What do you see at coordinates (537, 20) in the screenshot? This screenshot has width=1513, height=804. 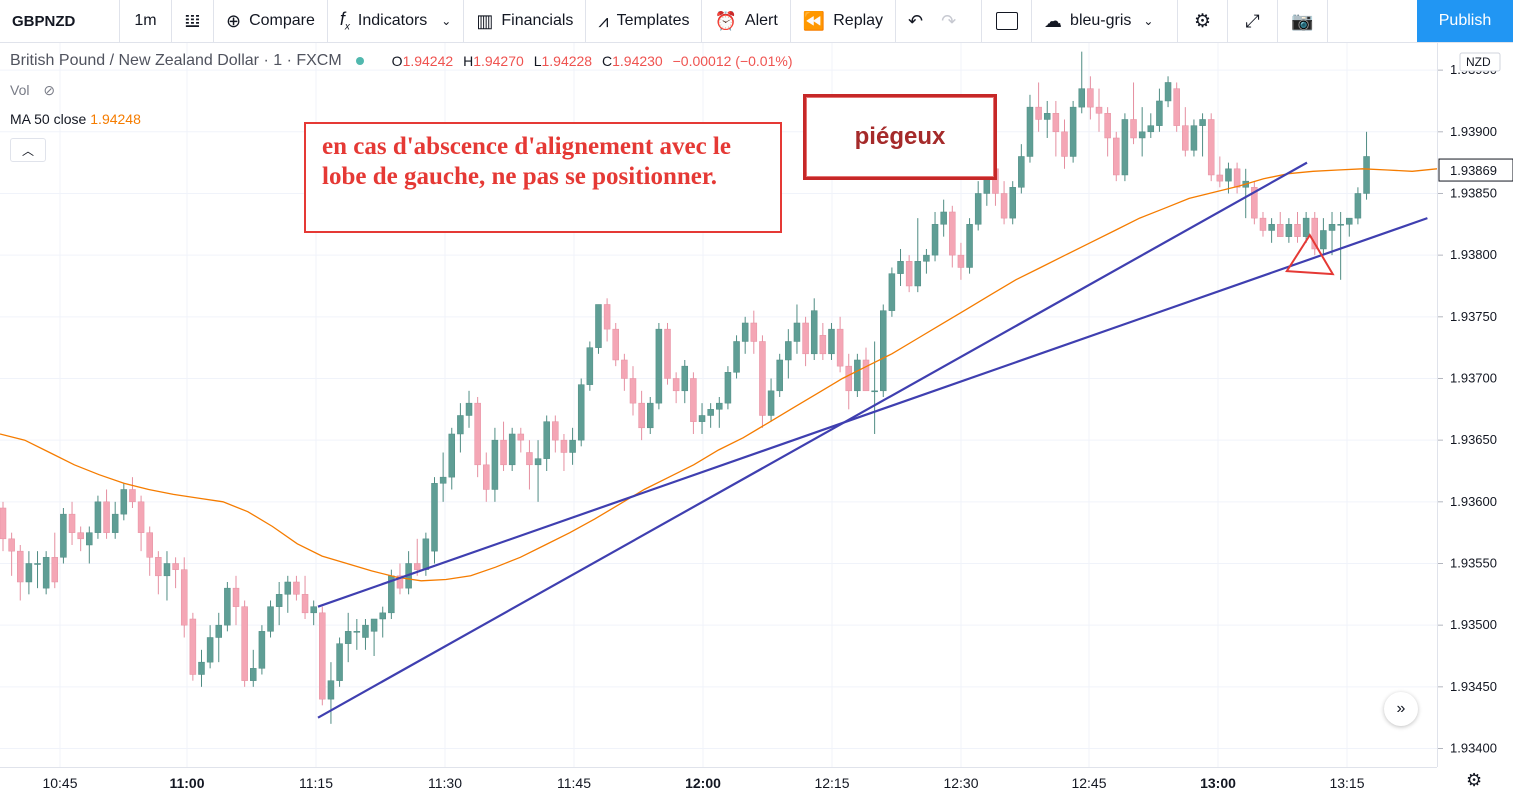 I see `financials-label: Financials` at bounding box center [537, 20].